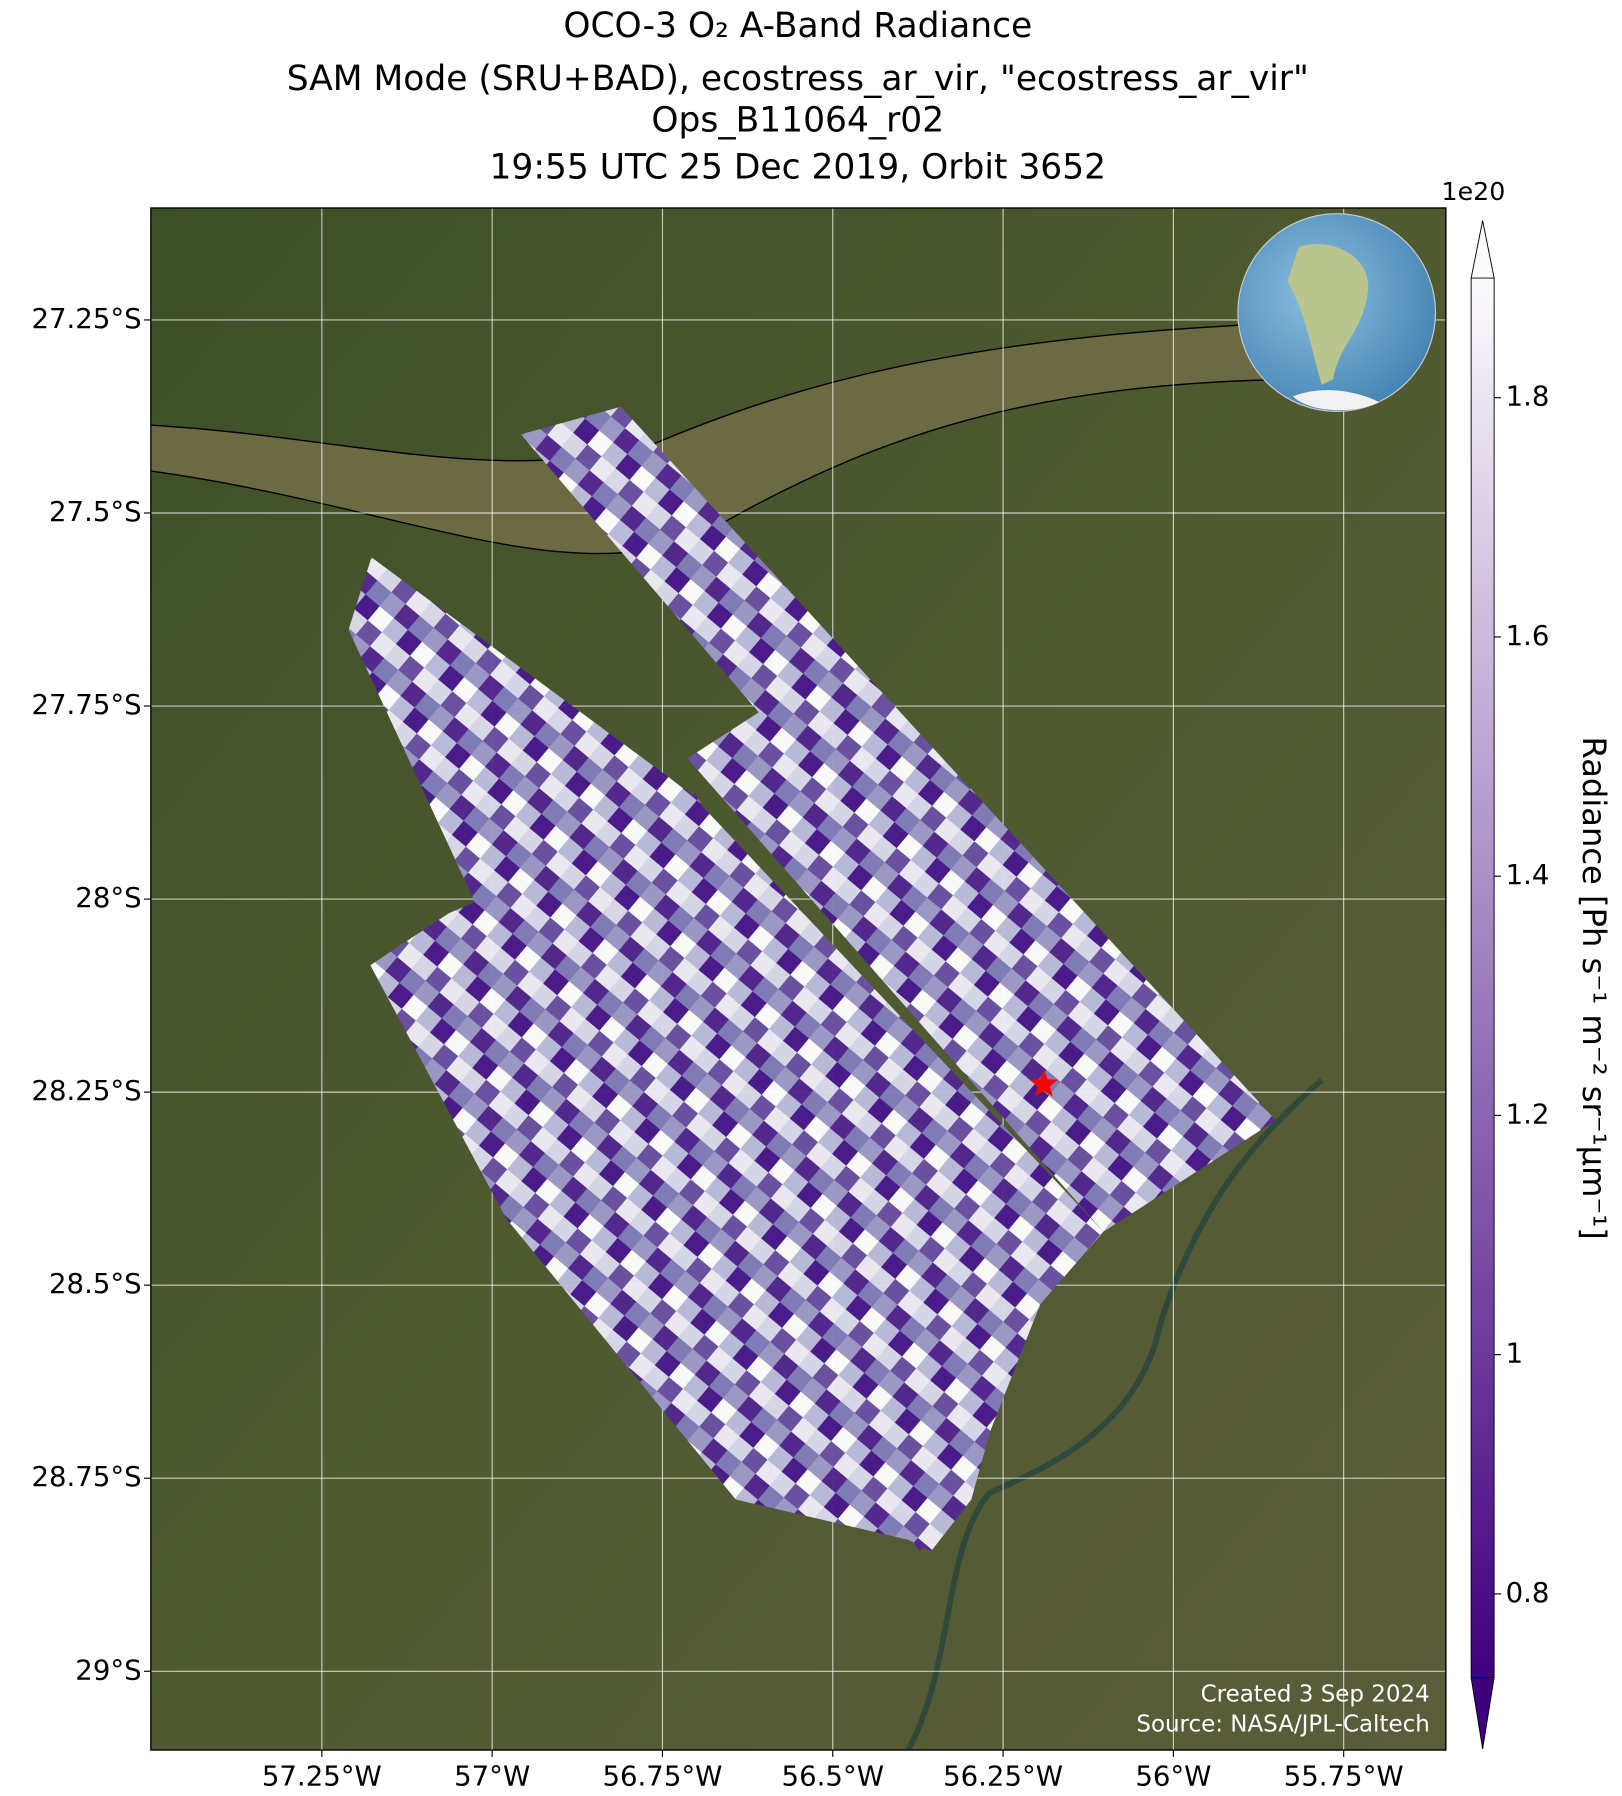 This screenshot has width=1622, height=1796. I want to click on y-tick-label: 29°S, so click(108, 1669).